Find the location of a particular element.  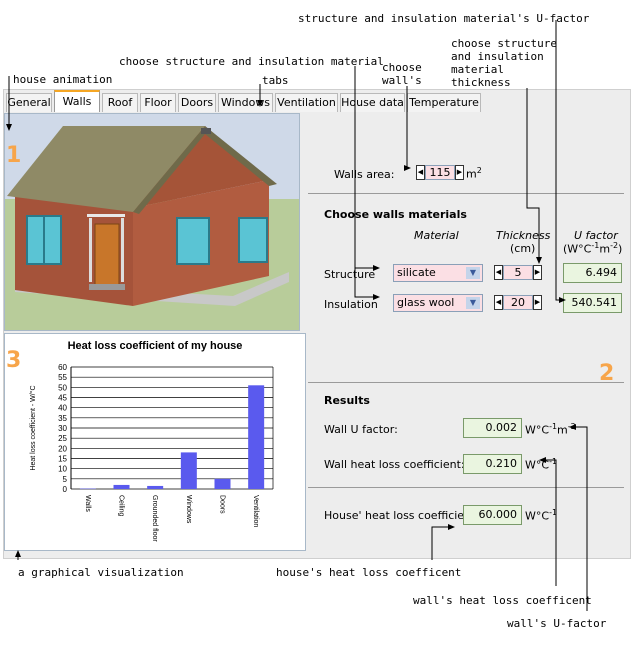

annotation-tabs: tabs is located at coordinates (275, 80).